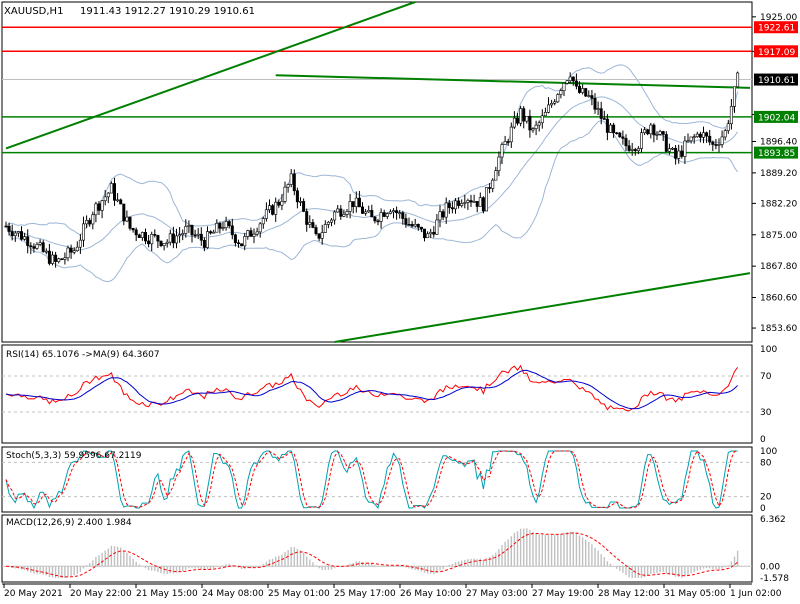 This screenshot has height=604, width=800. I want to click on rsi-ma-line, so click(371, 389).